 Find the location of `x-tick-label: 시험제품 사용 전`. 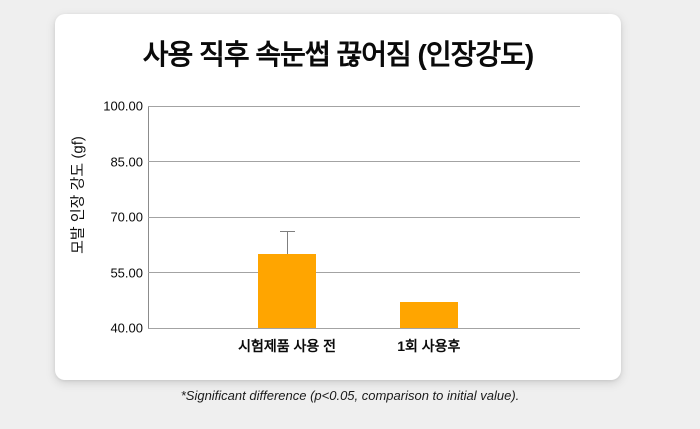

x-tick-label: 시험제품 사용 전 is located at coordinates (287, 346).